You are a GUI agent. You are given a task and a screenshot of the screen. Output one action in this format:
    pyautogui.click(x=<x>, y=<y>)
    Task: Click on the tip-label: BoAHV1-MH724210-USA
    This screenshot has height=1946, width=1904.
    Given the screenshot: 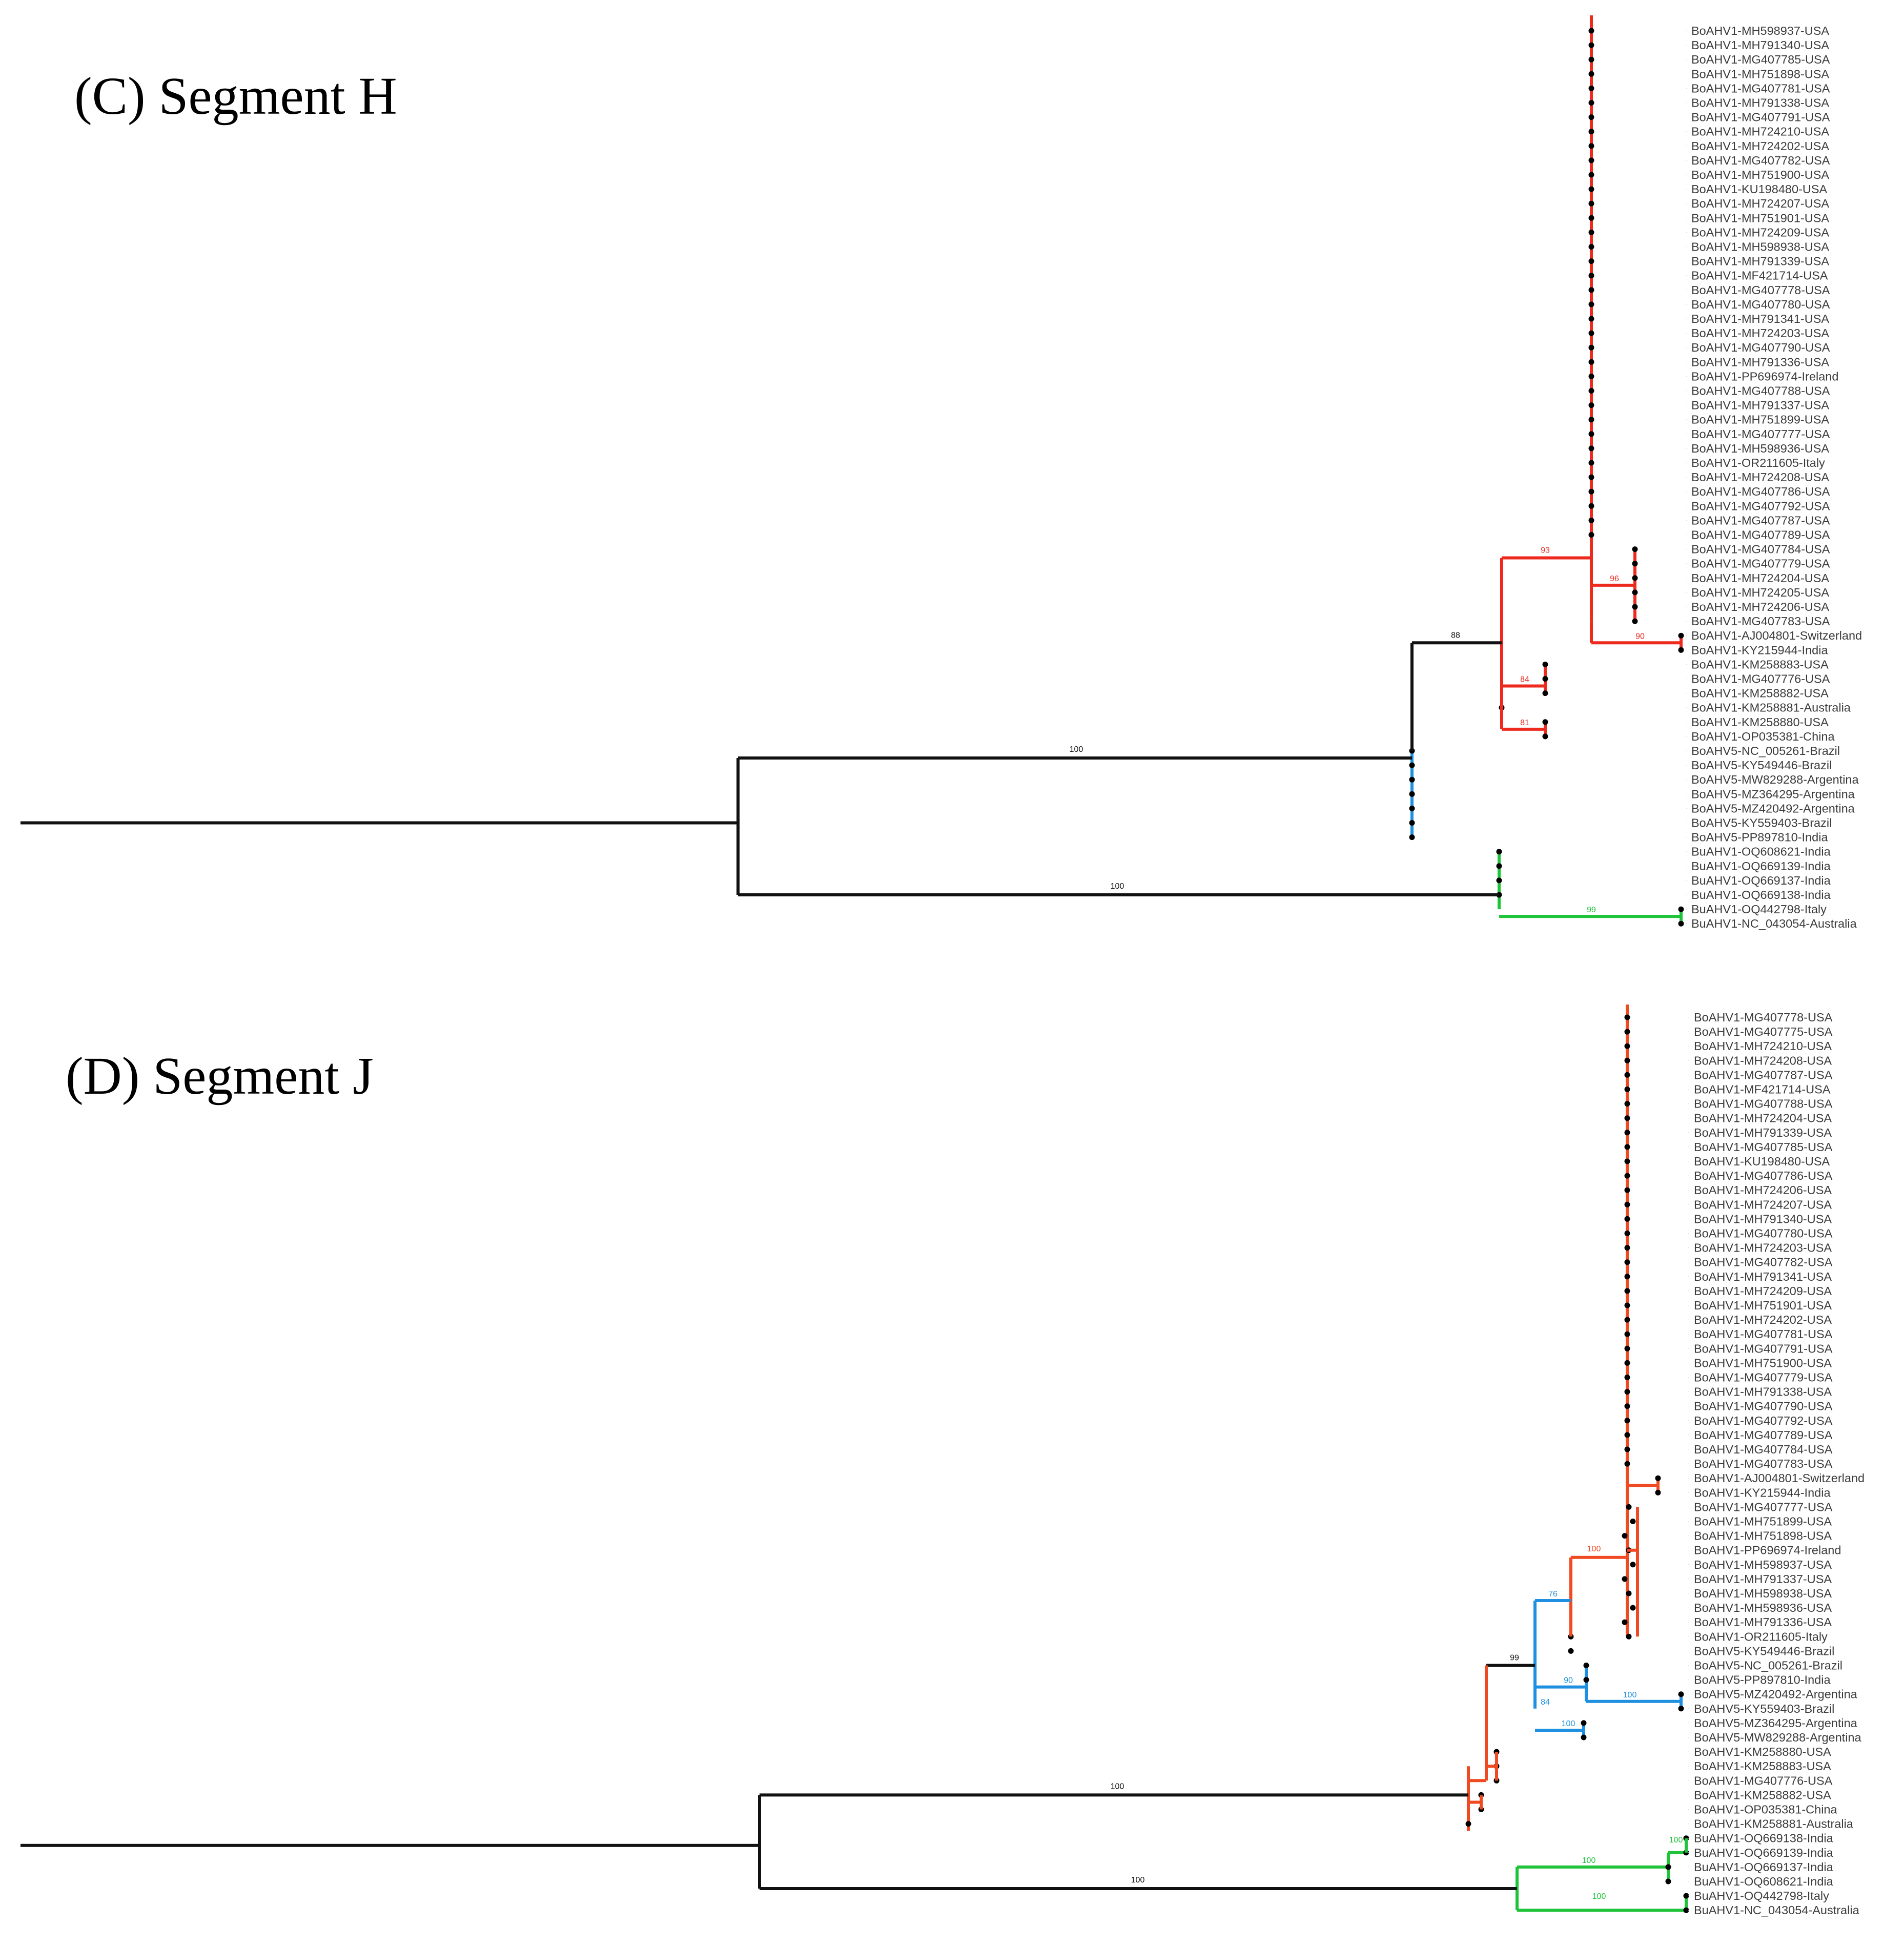 What is the action you would take?
    pyautogui.click(x=1760, y=131)
    